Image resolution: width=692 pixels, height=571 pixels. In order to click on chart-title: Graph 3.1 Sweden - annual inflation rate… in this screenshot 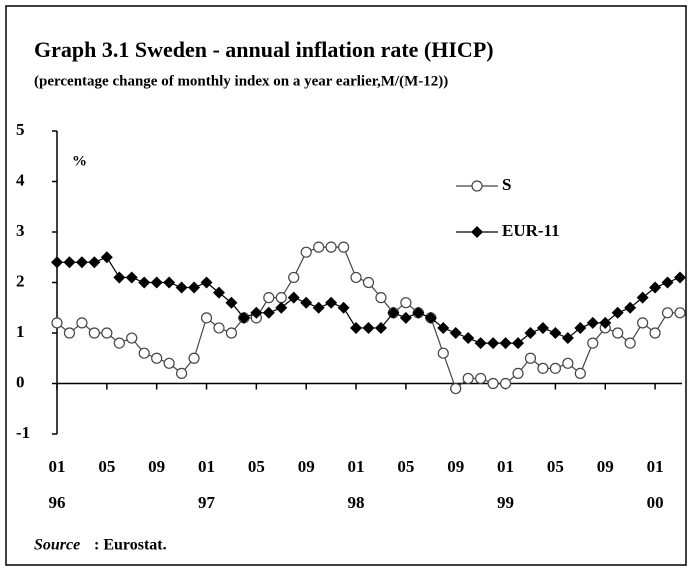, I will do `click(264, 49)`.